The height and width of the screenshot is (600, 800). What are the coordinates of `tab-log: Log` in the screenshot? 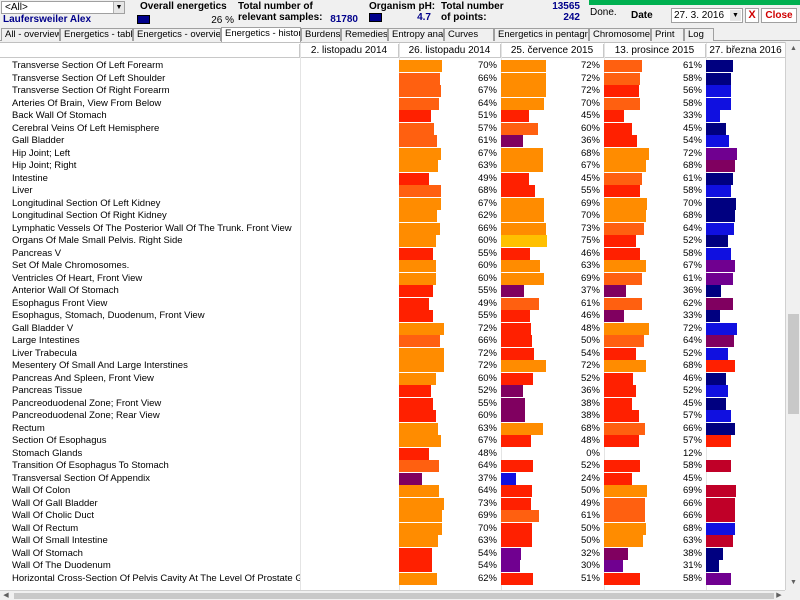 It's located at (699, 34).